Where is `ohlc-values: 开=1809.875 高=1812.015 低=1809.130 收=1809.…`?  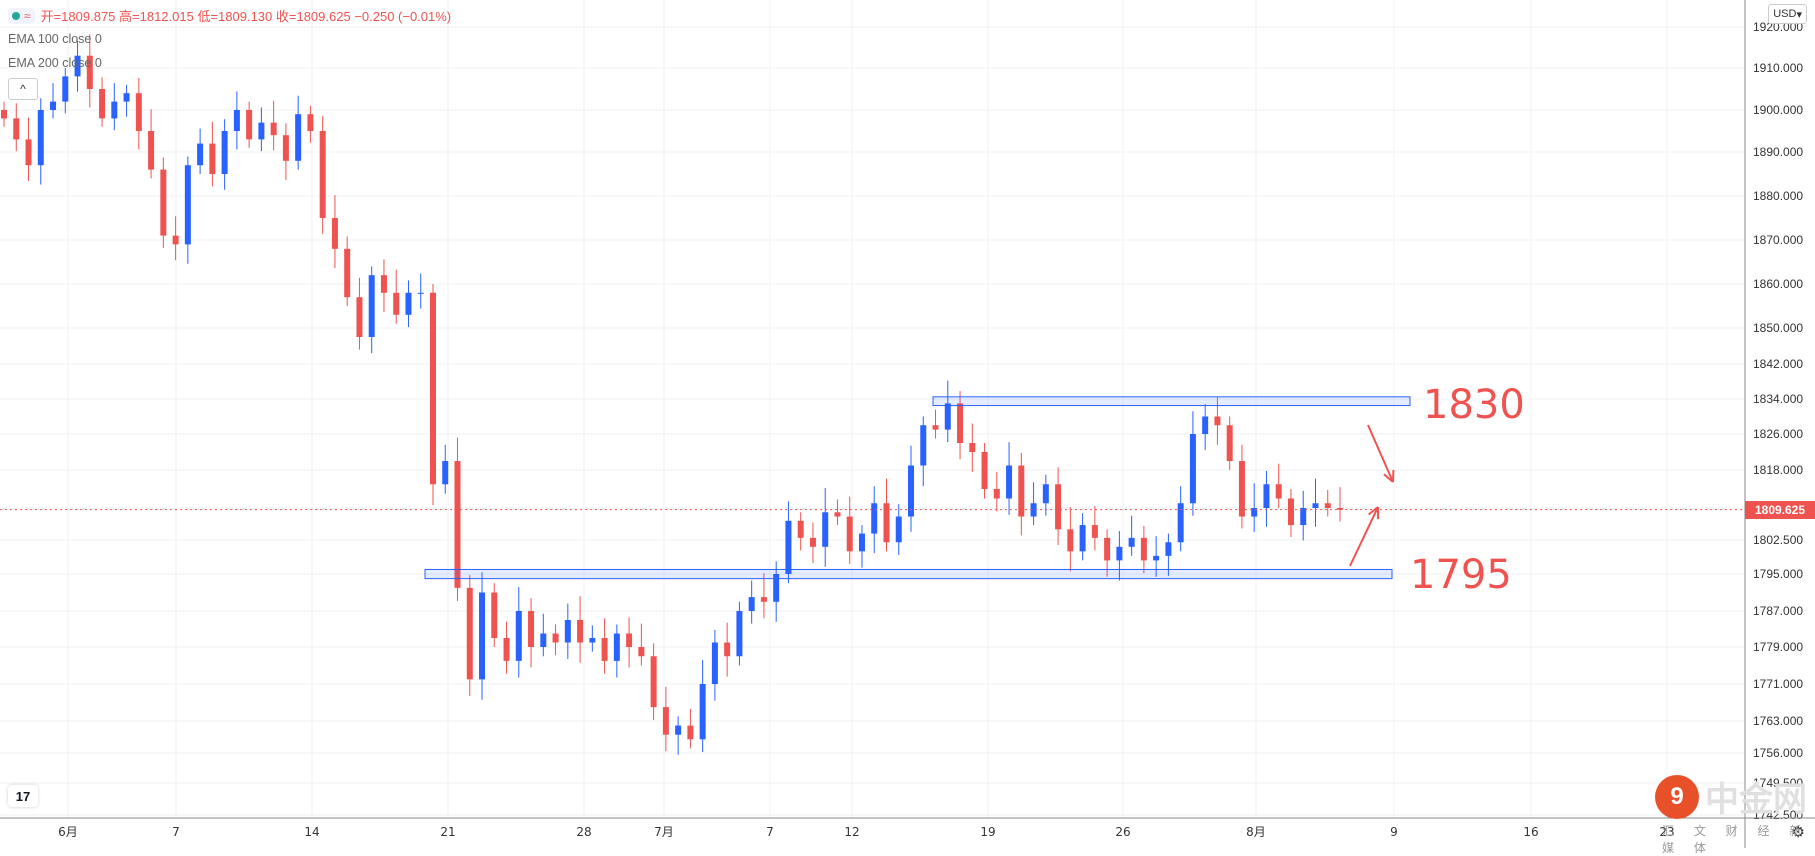 ohlc-values: 开=1809.875 高=1812.015 低=1809.130 收=1809.… is located at coordinates (246, 15).